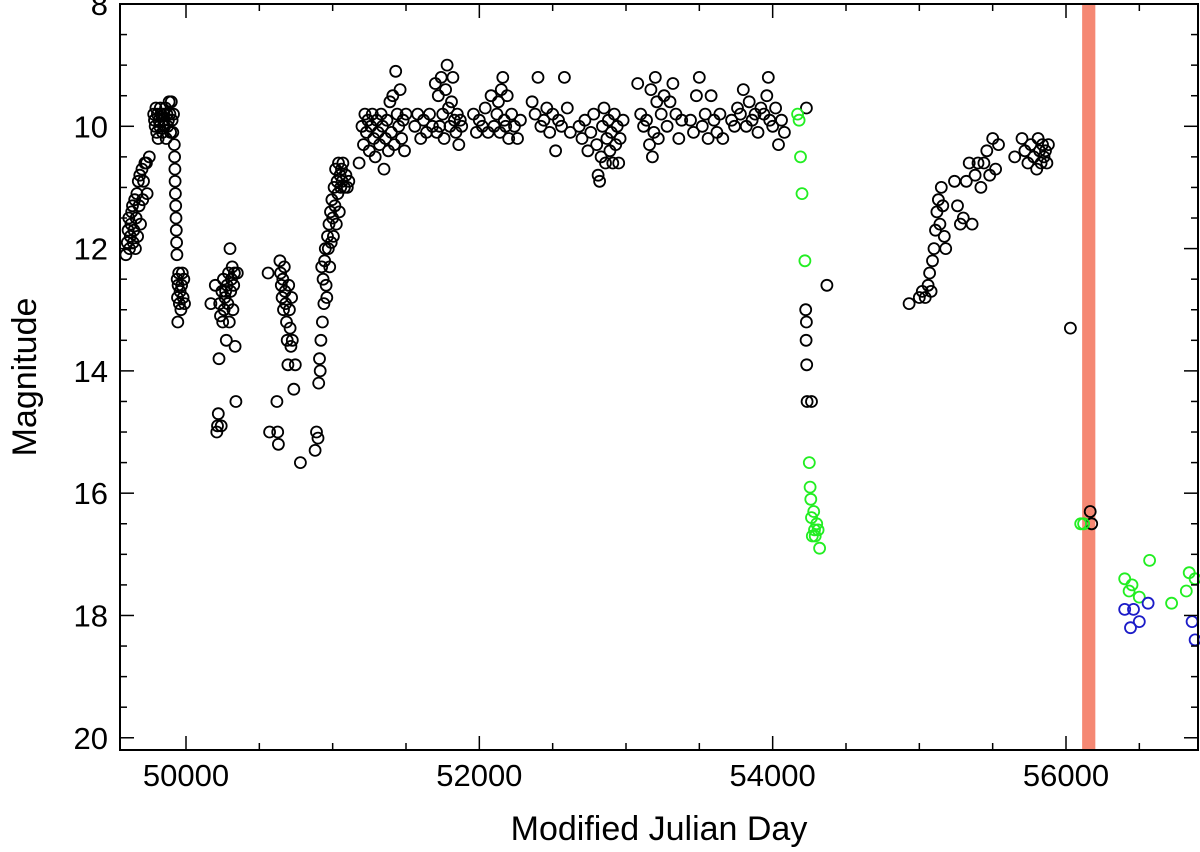 The width and height of the screenshot is (1200, 852). What do you see at coordinates (91, 493) in the screenshot?
I see `y-tick-label: 16` at bounding box center [91, 493].